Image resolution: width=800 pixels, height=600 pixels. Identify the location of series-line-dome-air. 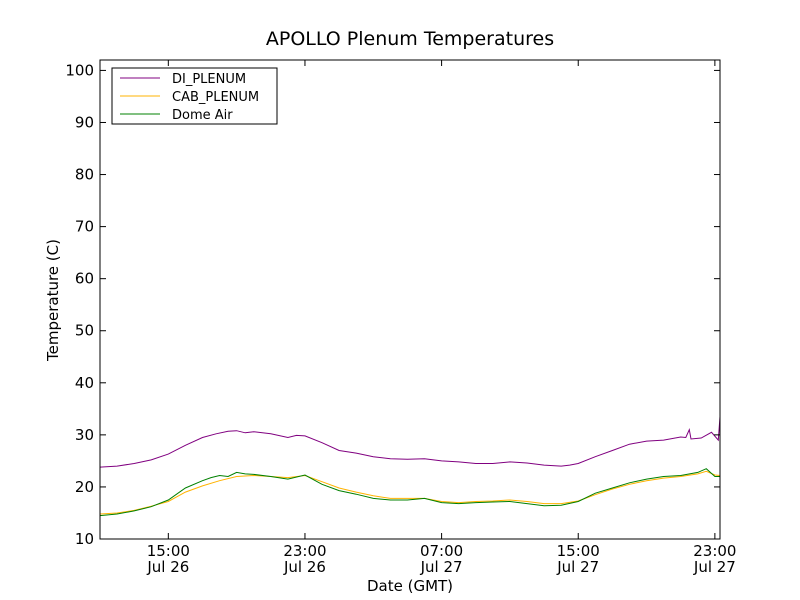
(410, 492).